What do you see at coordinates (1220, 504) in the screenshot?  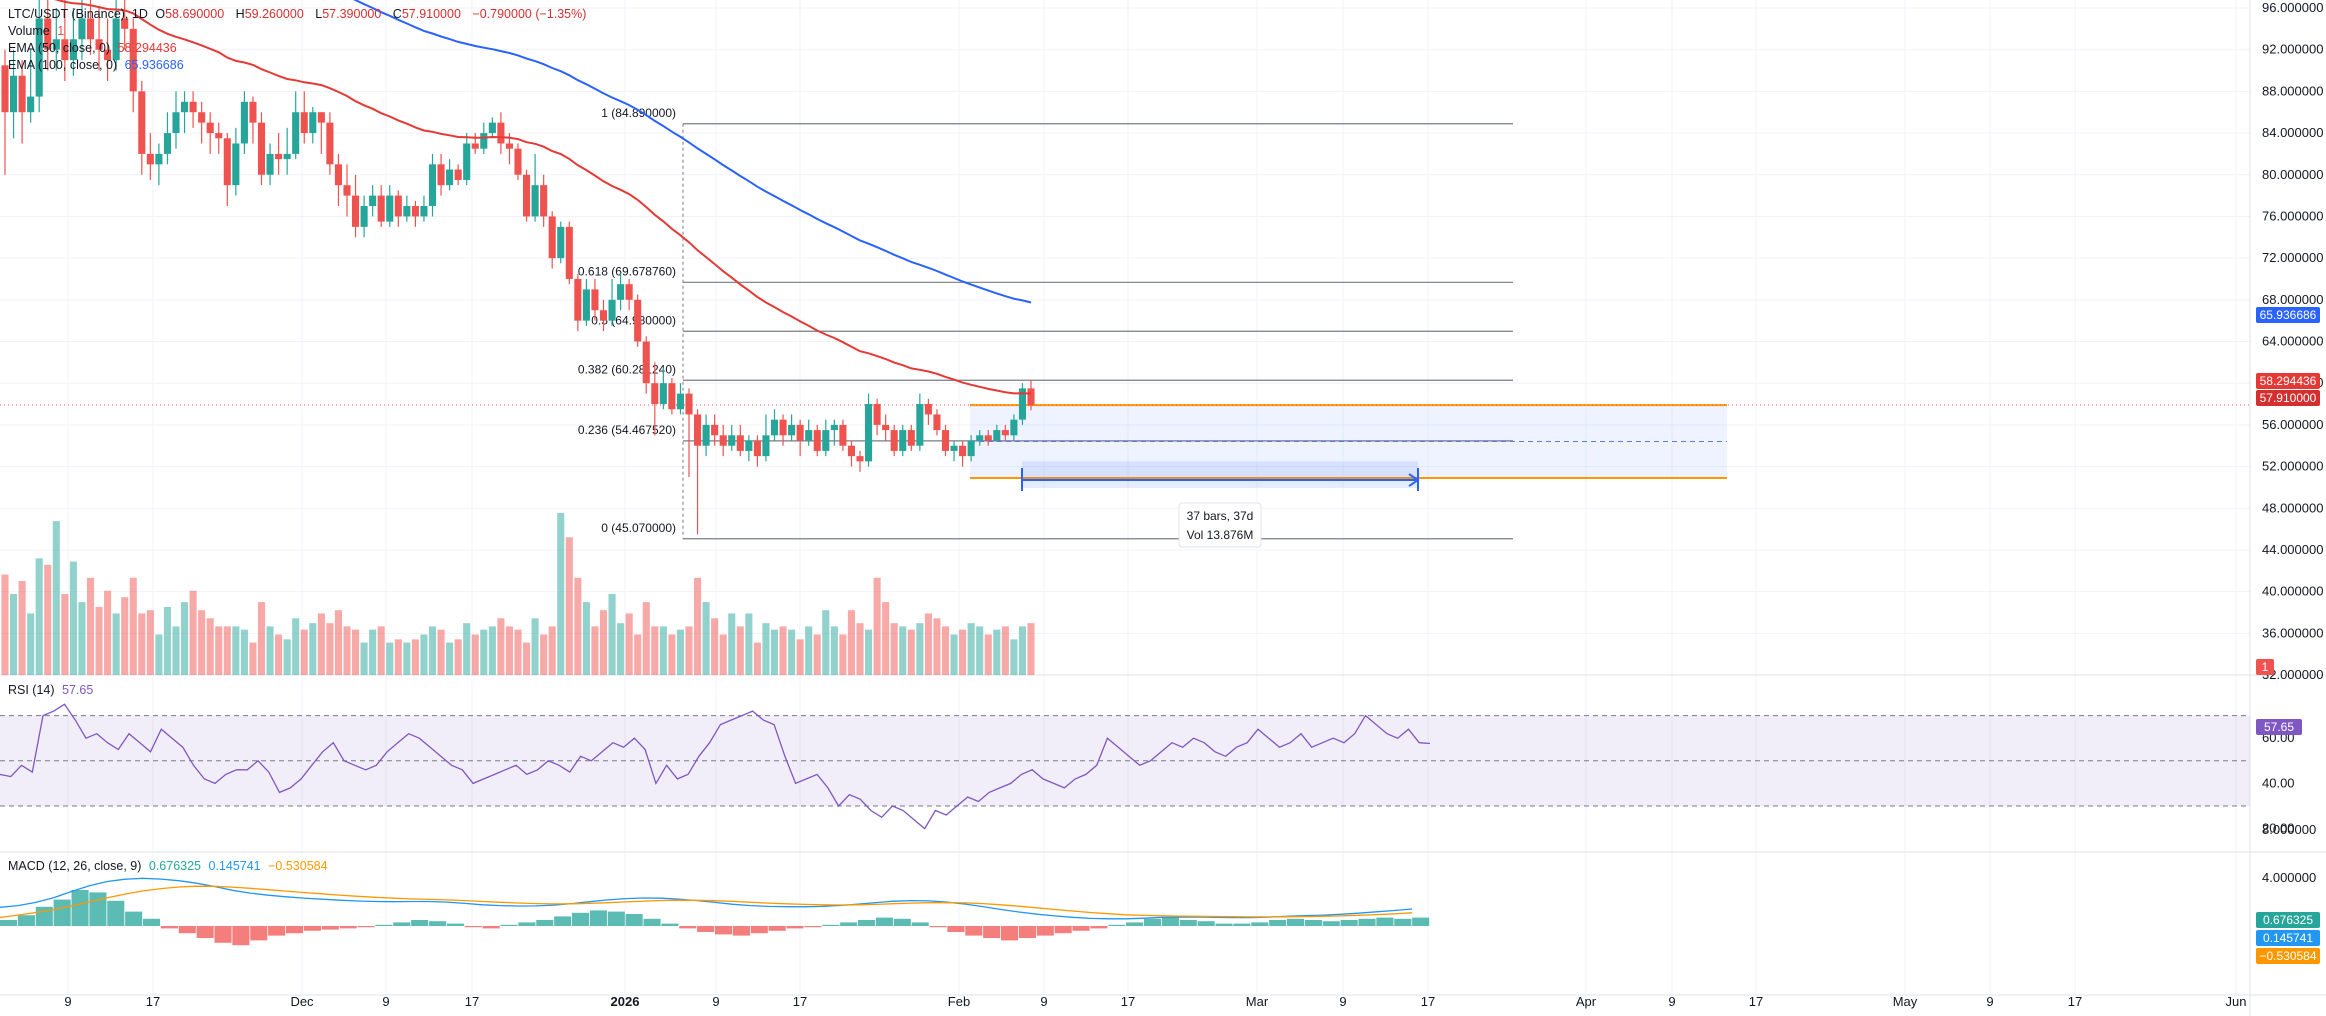 I see `date-range-measure: 37 bars, 37d Vol 13.876M` at bounding box center [1220, 504].